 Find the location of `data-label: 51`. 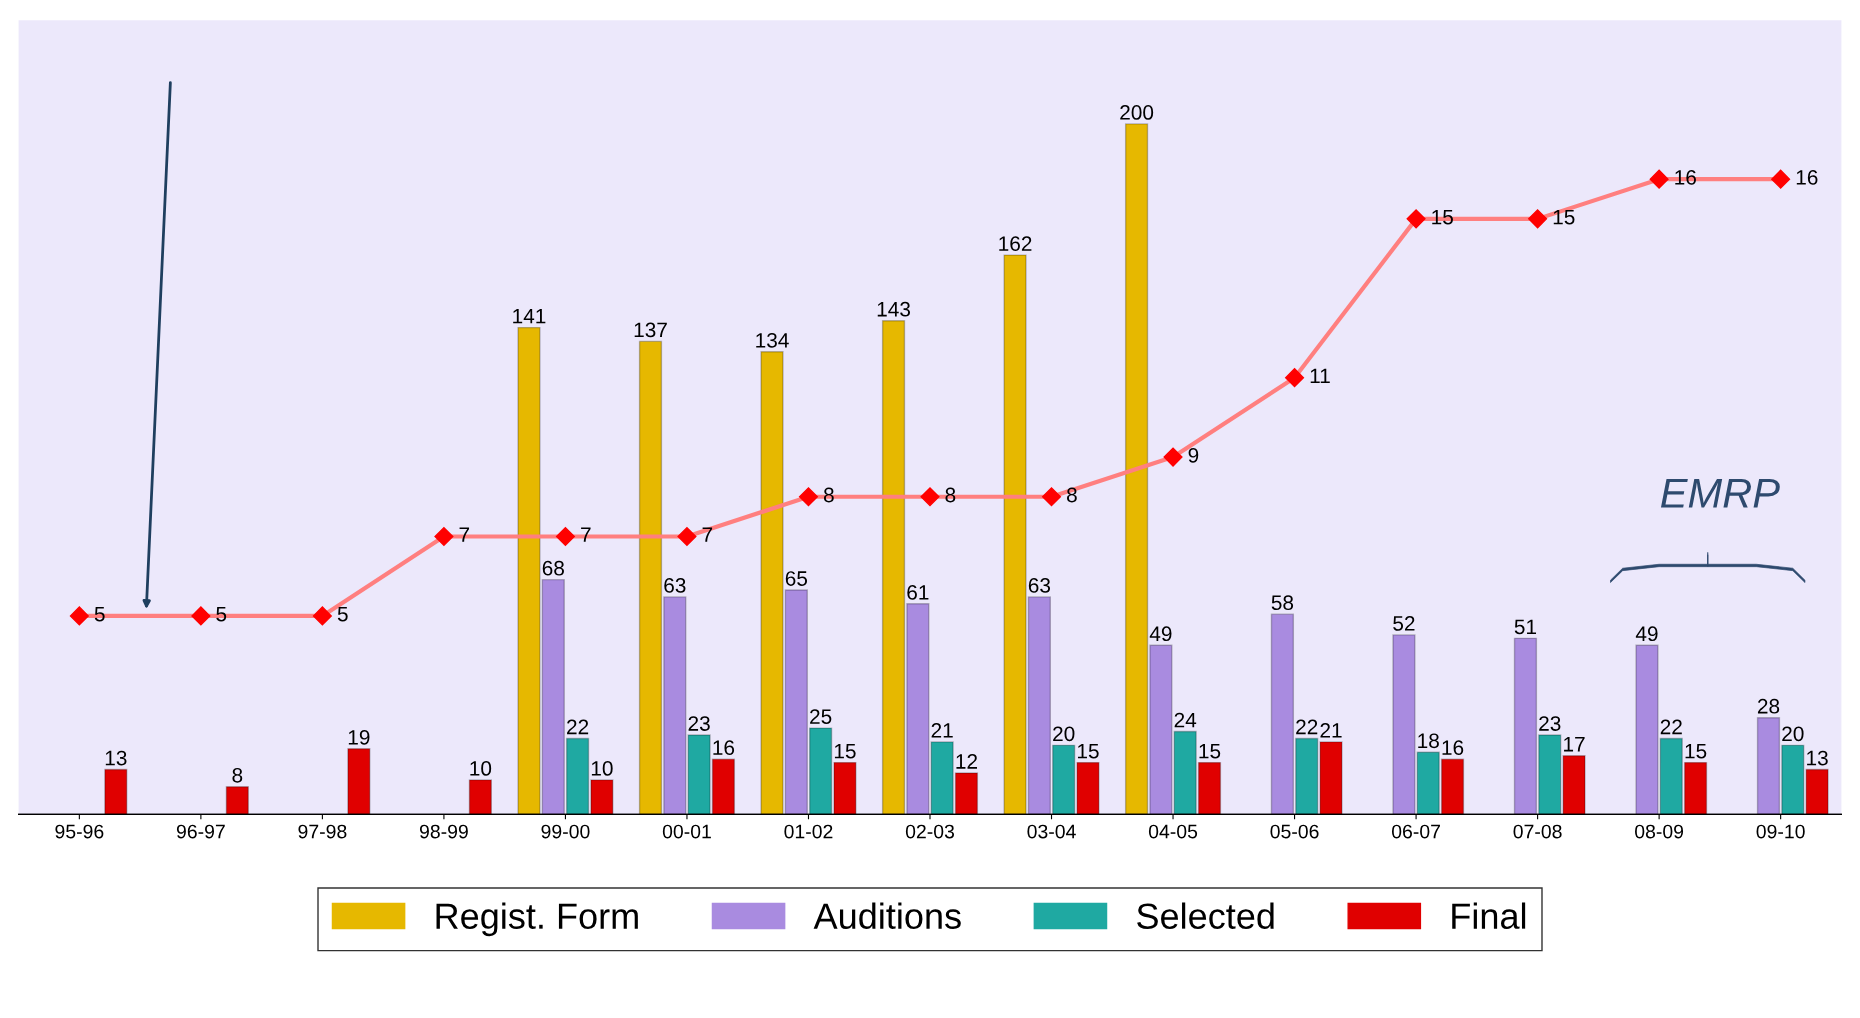

data-label: 51 is located at coordinates (1525, 627).